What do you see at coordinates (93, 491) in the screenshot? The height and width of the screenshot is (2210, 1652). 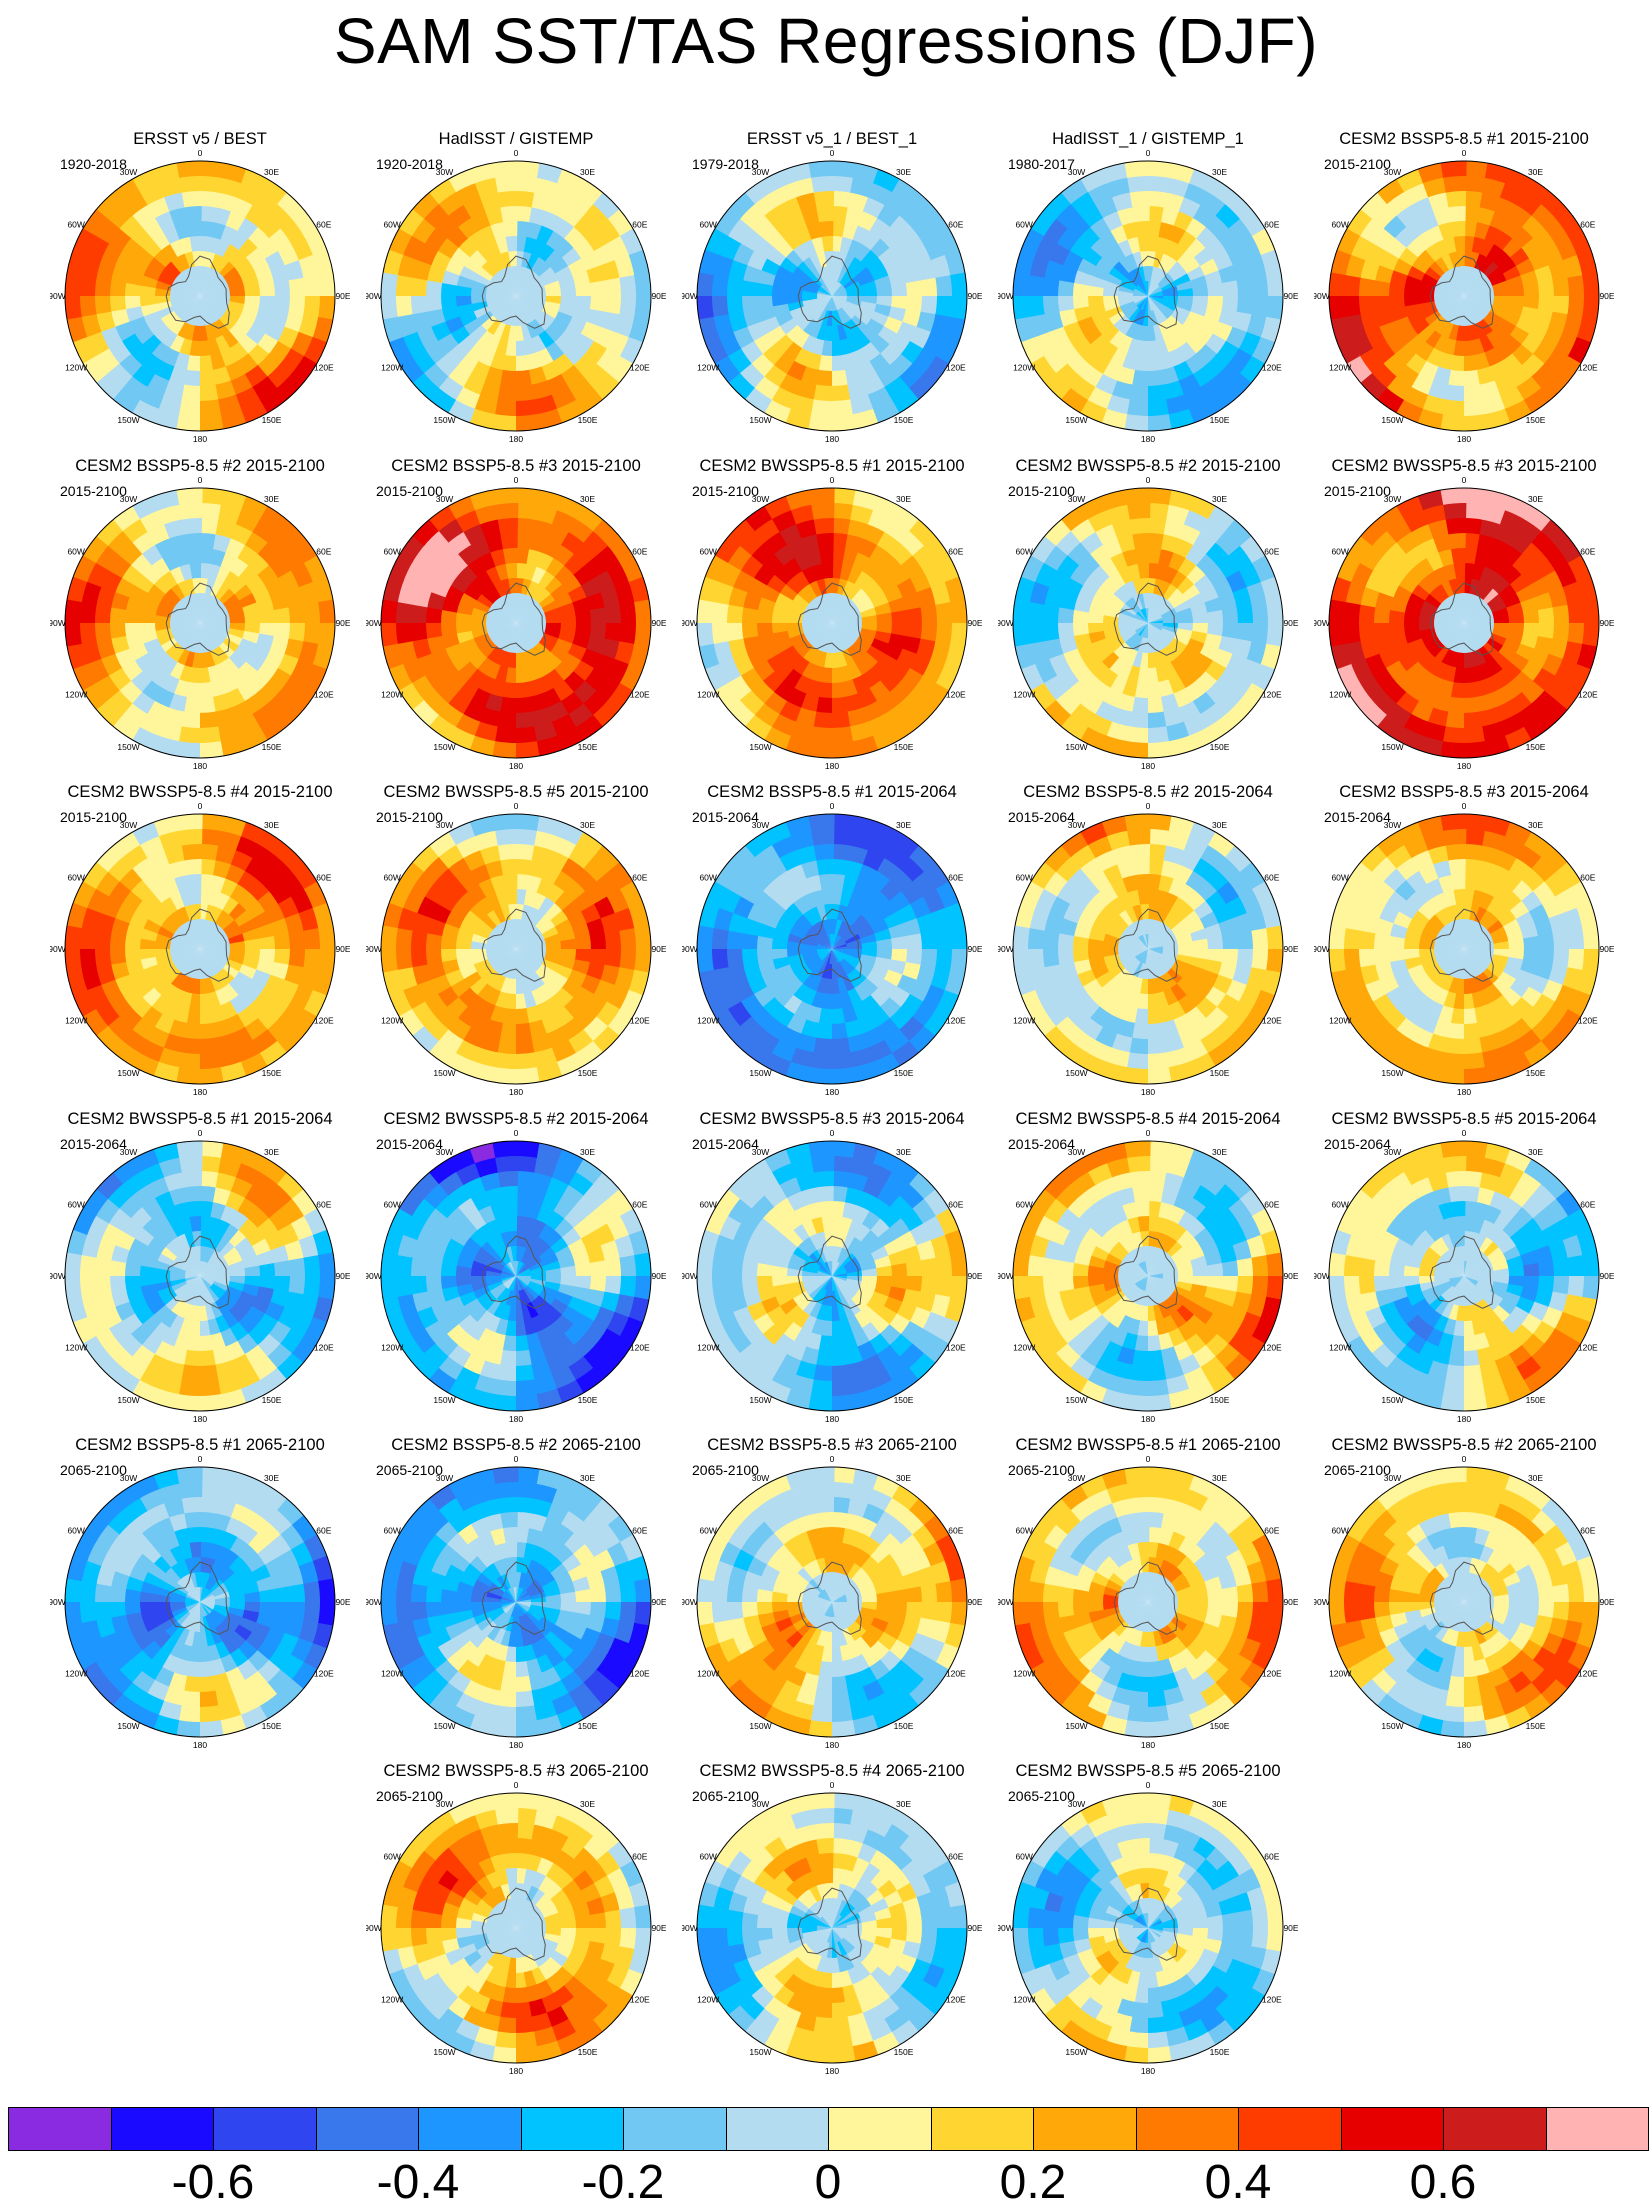 I see `panel-period: 2015-2100` at bounding box center [93, 491].